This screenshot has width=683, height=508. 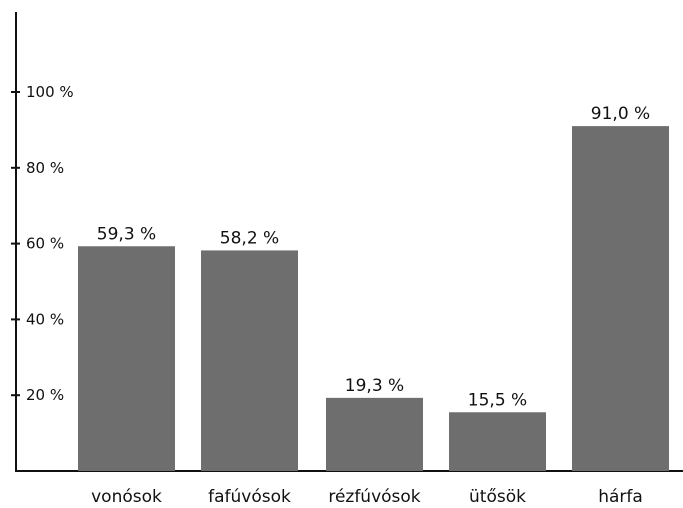 I want to click on bar-value-label: 19,3 %, so click(x=374, y=386).